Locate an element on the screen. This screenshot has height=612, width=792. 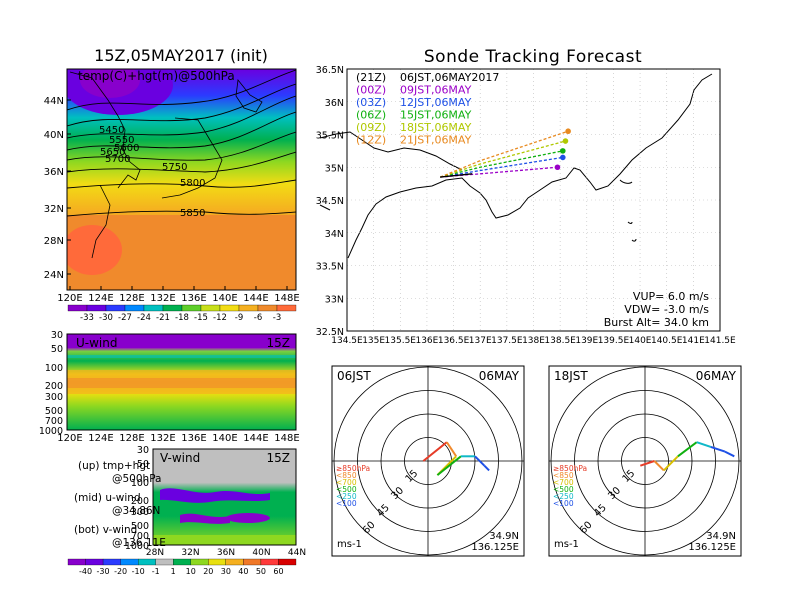
lon-tick-label: 128E is located at coordinates (131, 298).